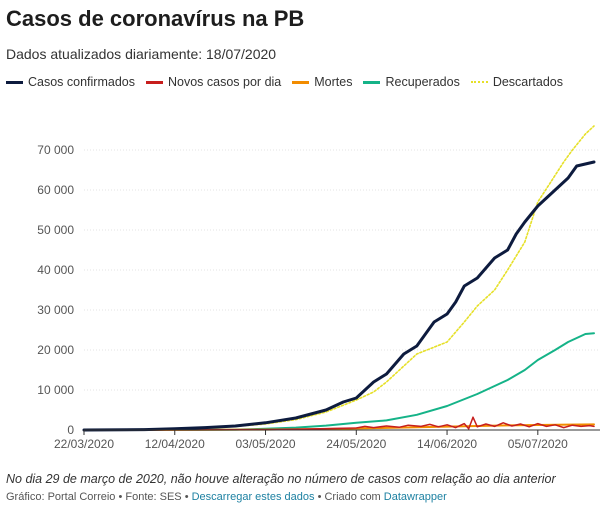  I want to click on y-tick-label: 0, so click(70, 430).